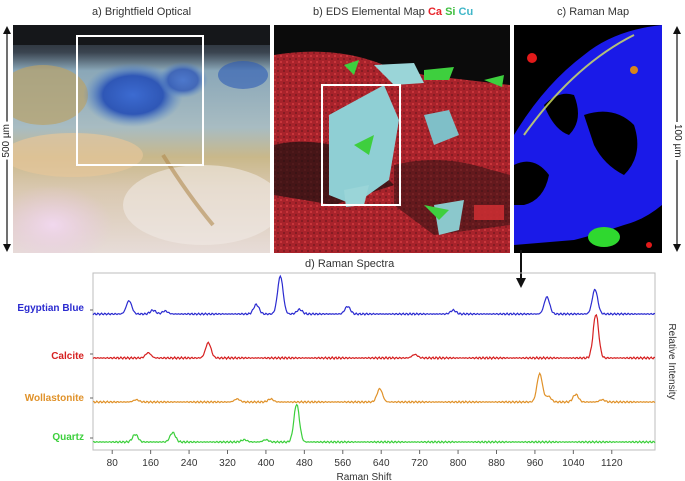 Image resolution: width=685 pixels, height=481 pixels. What do you see at coordinates (266, 463) in the screenshot?
I see `x-tick-label: 400` at bounding box center [266, 463].